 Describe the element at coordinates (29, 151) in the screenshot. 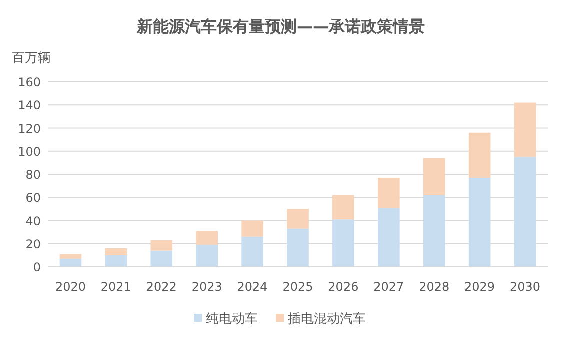

I see `y-tick-label: 100` at that location.